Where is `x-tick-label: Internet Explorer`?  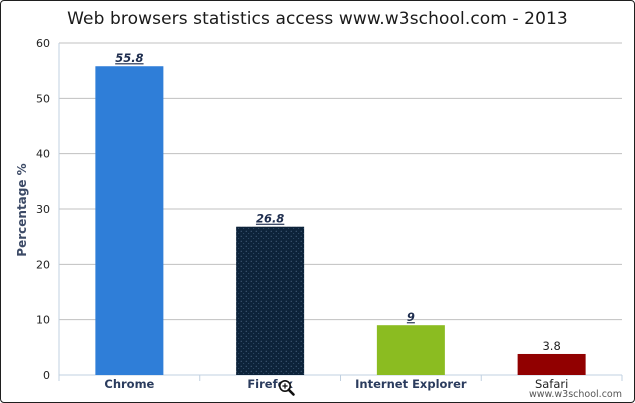 x-tick-label: Internet Explorer is located at coordinates (411, 384).